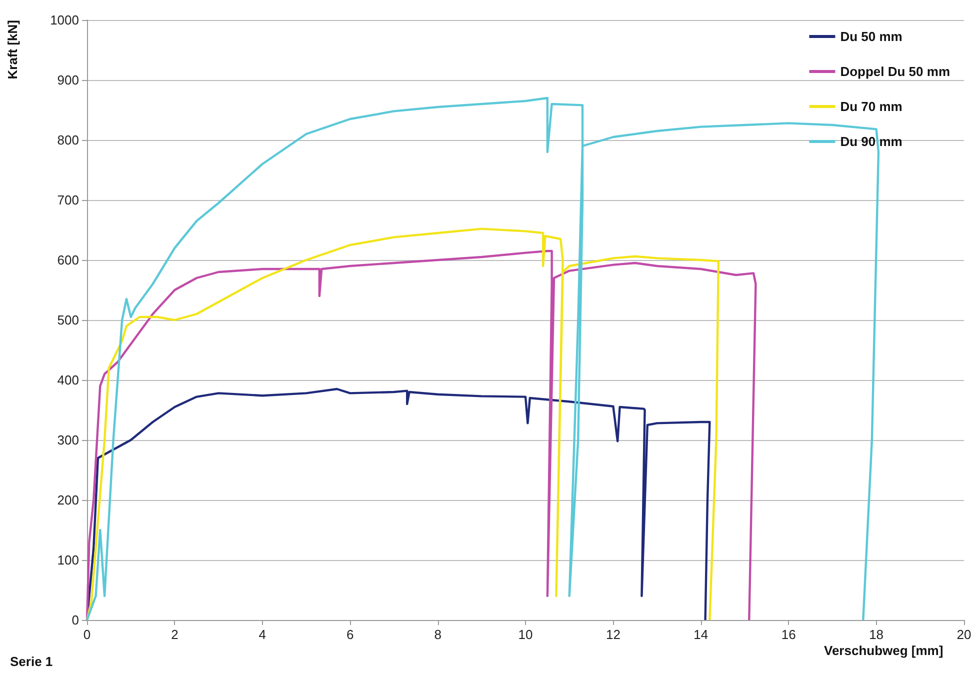 The height and width of the screenshot is (677, 975). What do you see at coordinates (895, 71) in the screenshot?
I see `legend-label: Doppel Du 50 mm` at bounding box center [895, 71].